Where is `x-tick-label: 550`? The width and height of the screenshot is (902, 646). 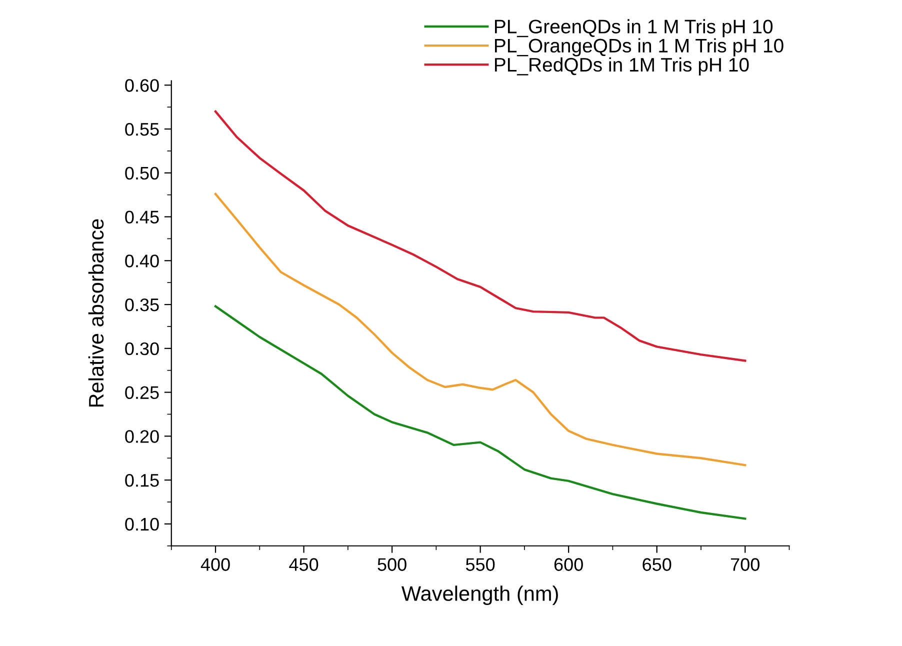 x-tick-label: 550 is located at coordinates (480, 564).